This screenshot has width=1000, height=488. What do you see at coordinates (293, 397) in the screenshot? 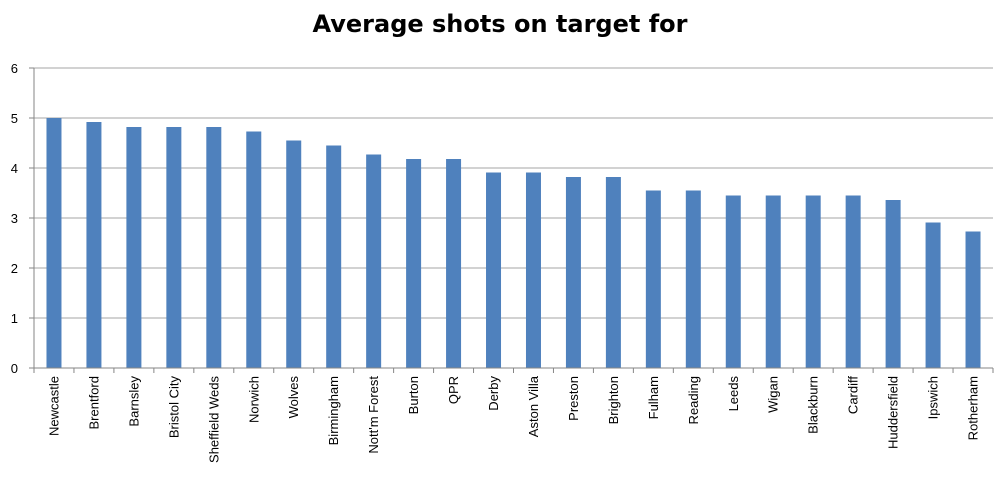
I see `x-tick-label: Wolves` at bounding box center [293, 397].